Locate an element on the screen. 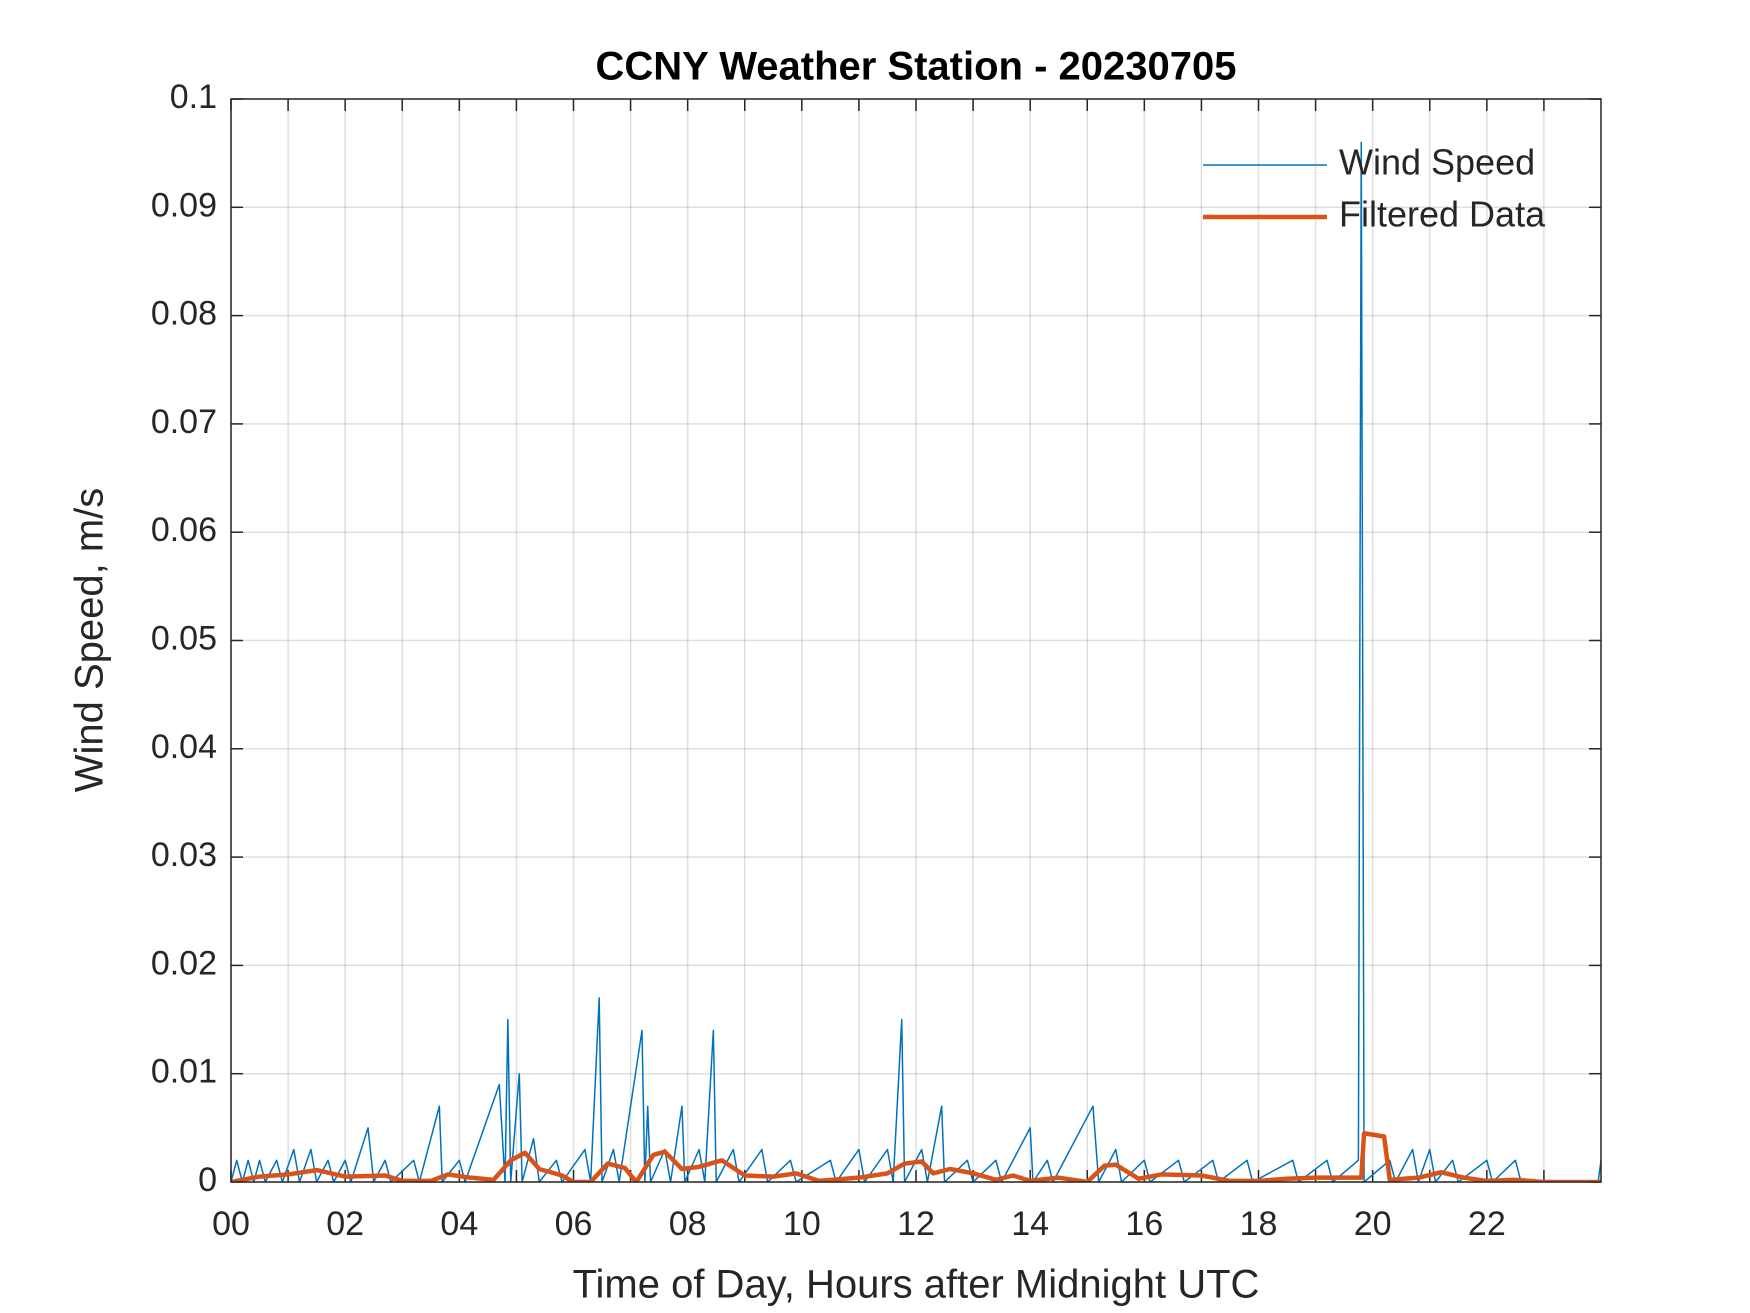  legend-label: Filtered Data is located at coordinates (1442, 214).